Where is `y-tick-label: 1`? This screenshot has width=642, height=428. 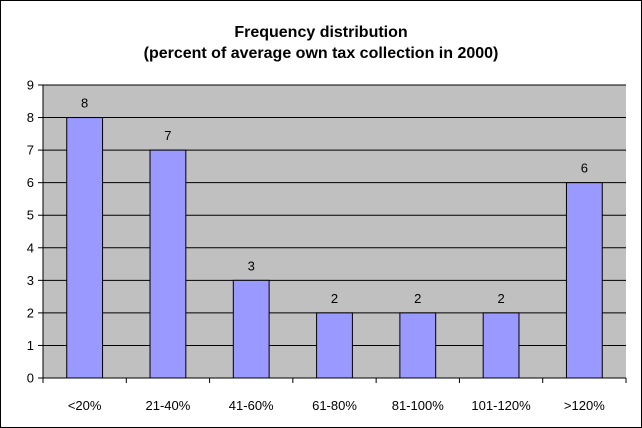 y-tick-label: 1 is located at coordinates (30, 345).